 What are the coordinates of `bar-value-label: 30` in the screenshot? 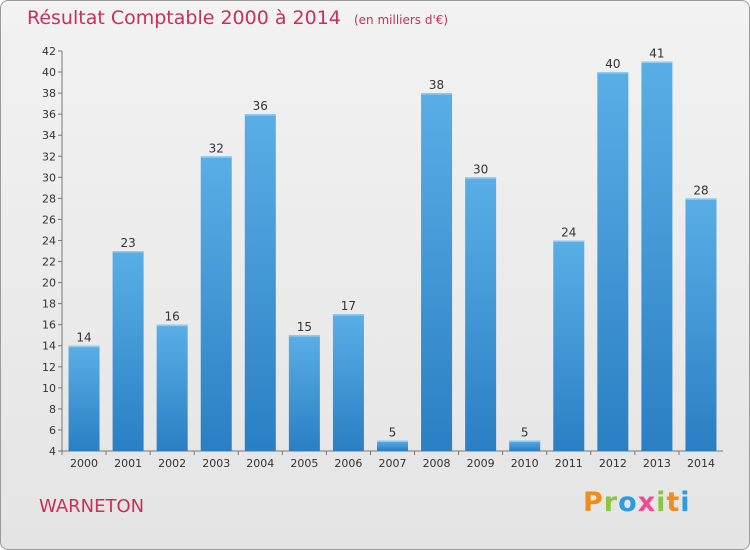 It's located at (480, 169).